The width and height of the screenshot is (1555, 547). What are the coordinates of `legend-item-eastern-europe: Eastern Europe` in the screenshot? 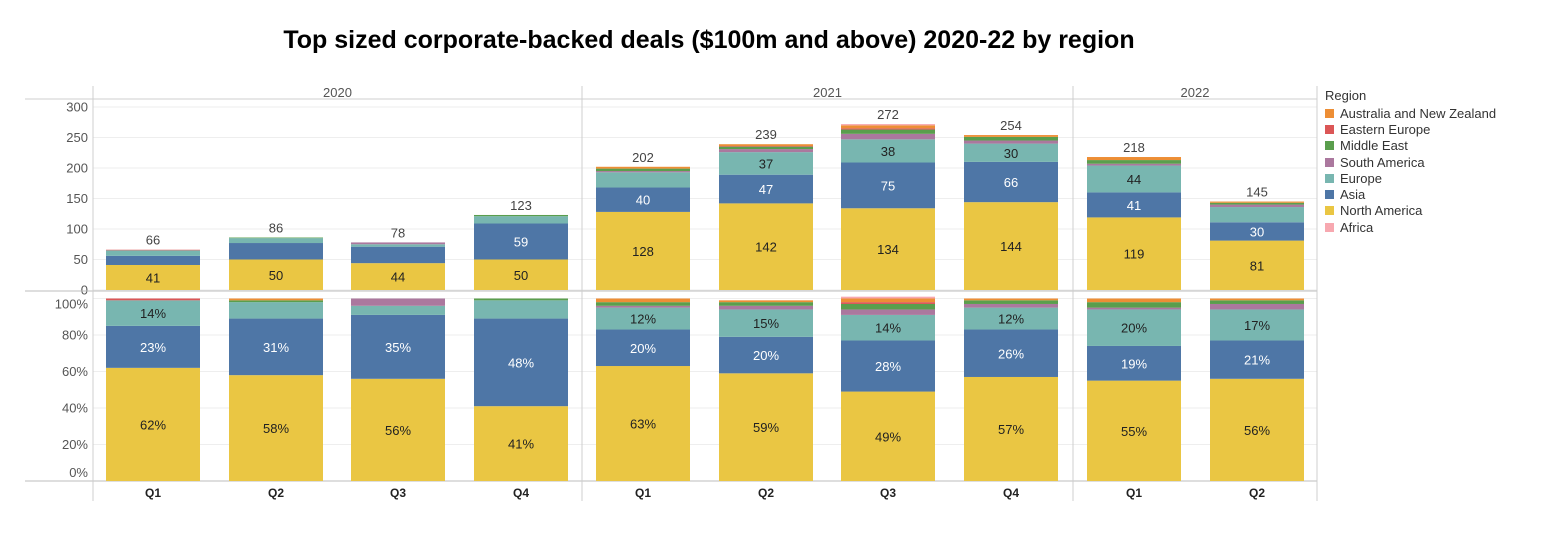 It's located at (1410, 129).